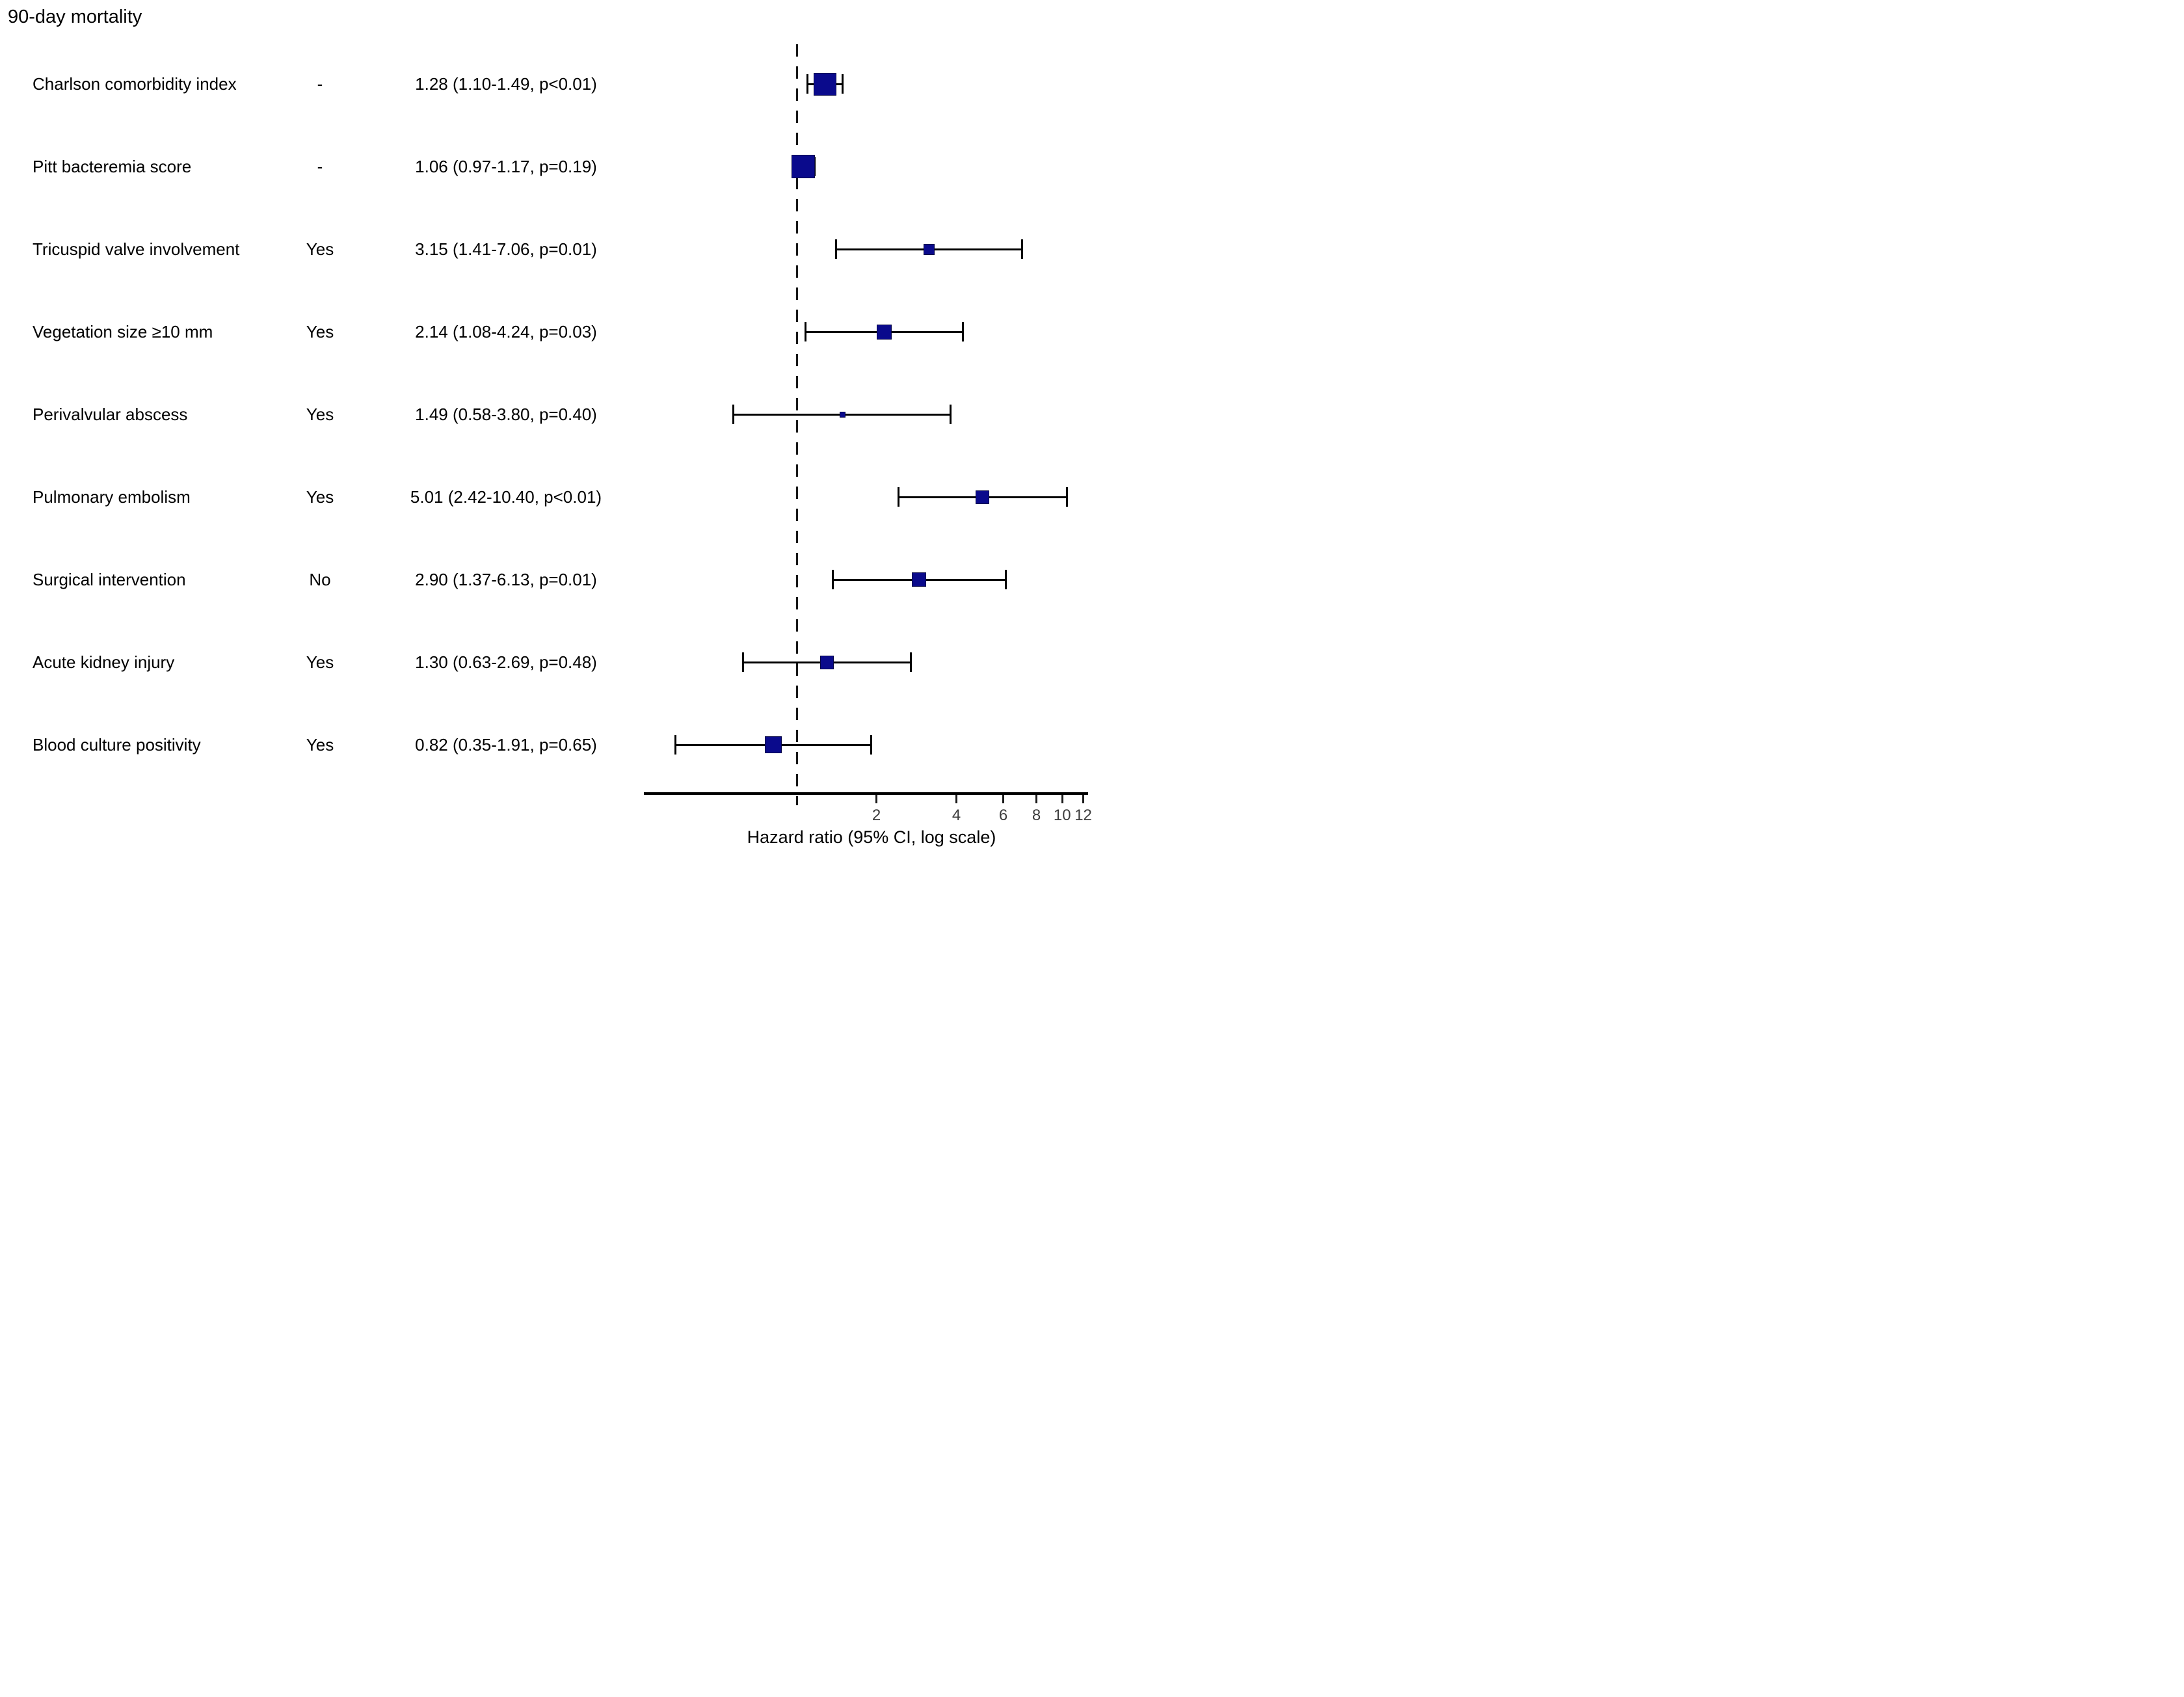  I want to click on chart-title: 90-day mortality, so click(75, 17).